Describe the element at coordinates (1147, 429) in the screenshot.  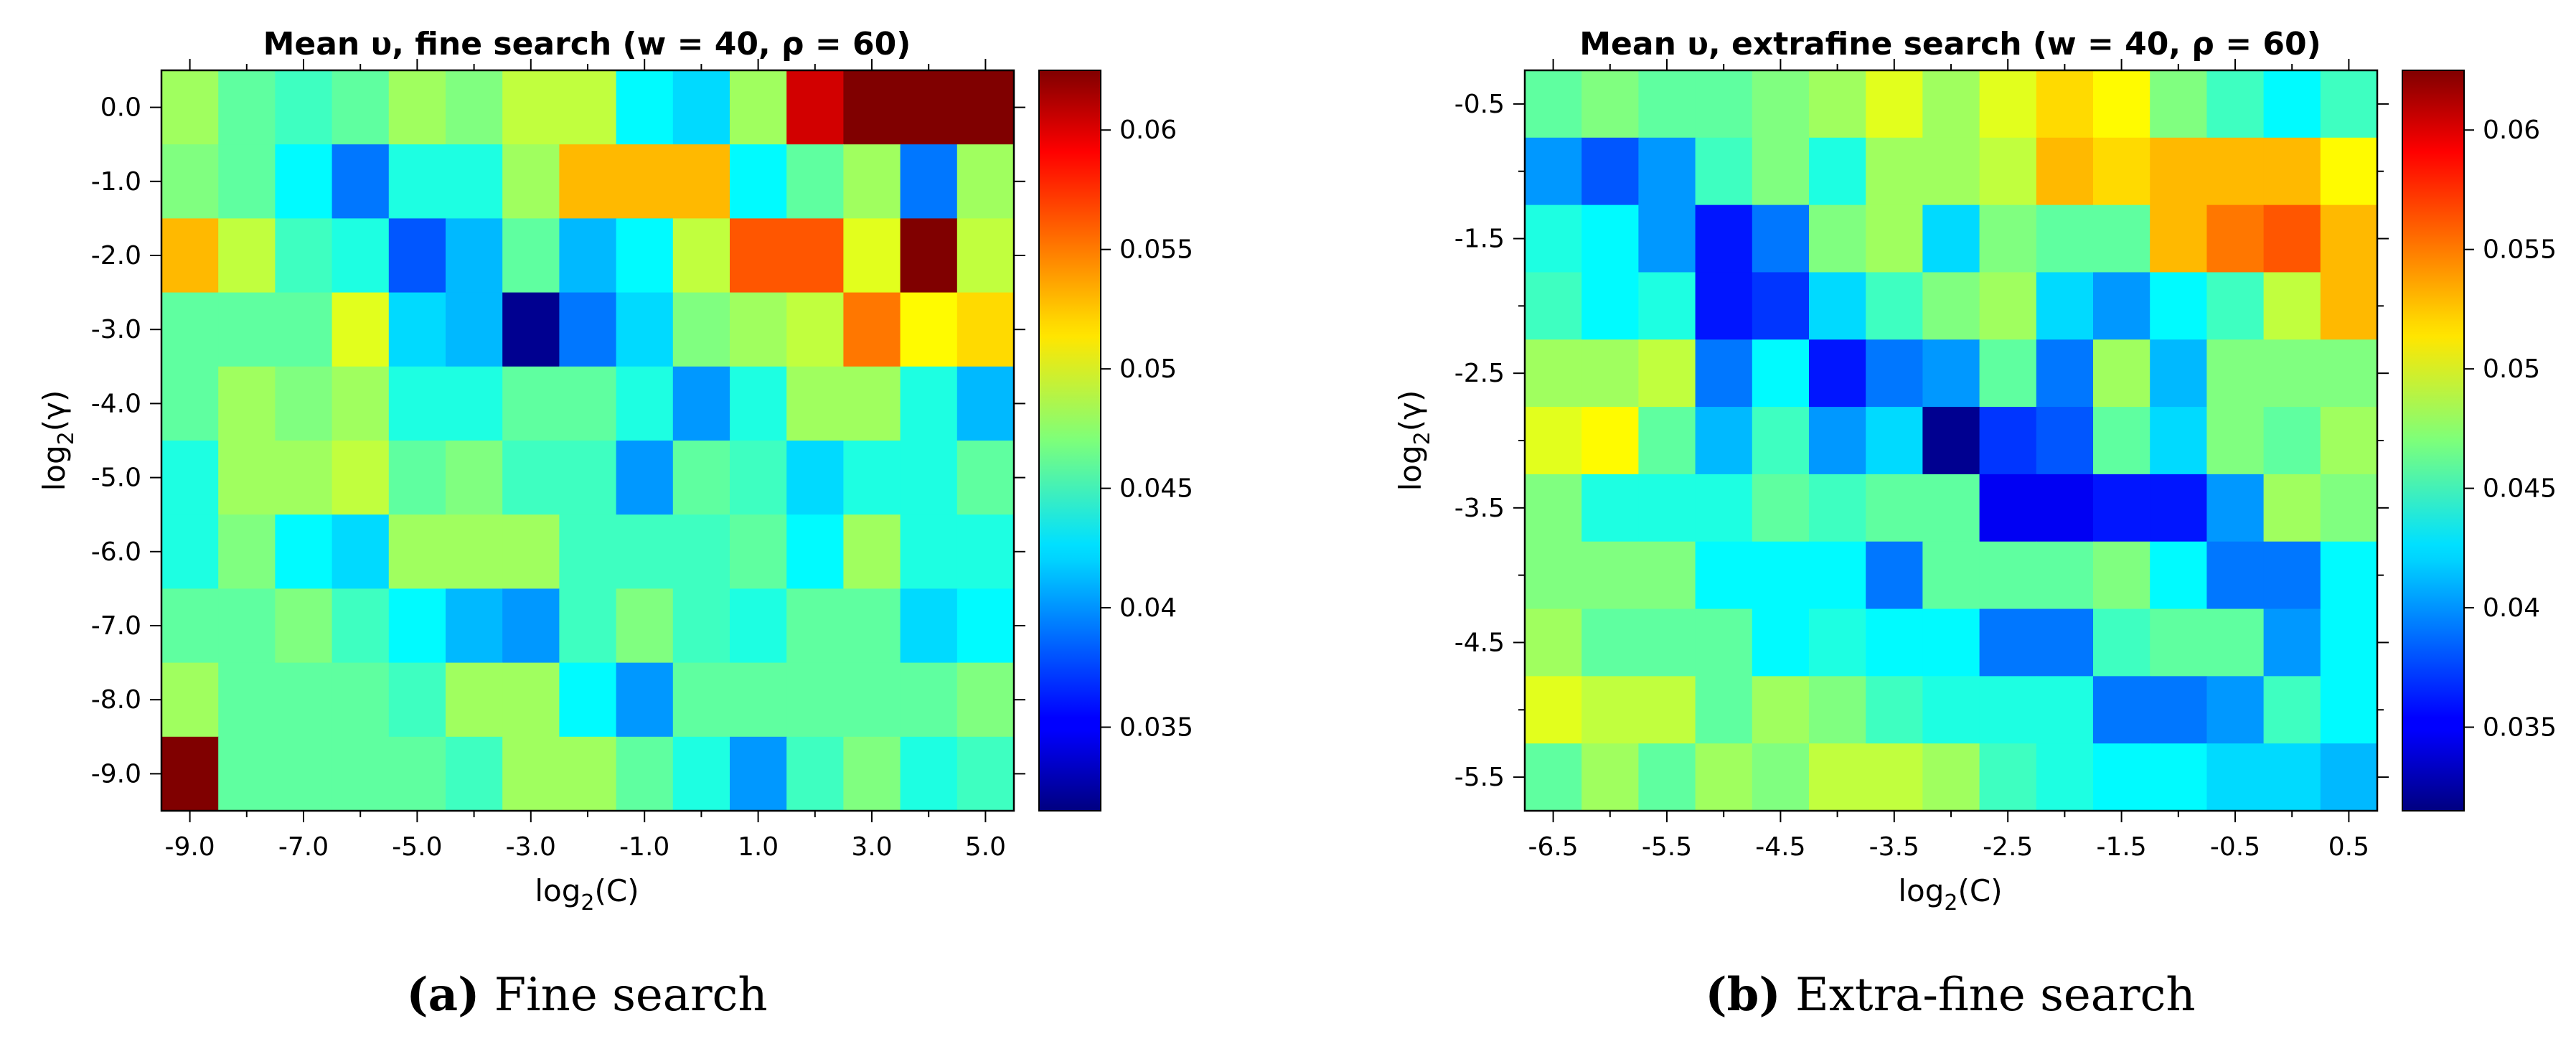
I see `colorbar-ticks: 0.035 0.04 0.045 0.05 0.055 0.06` at that location.